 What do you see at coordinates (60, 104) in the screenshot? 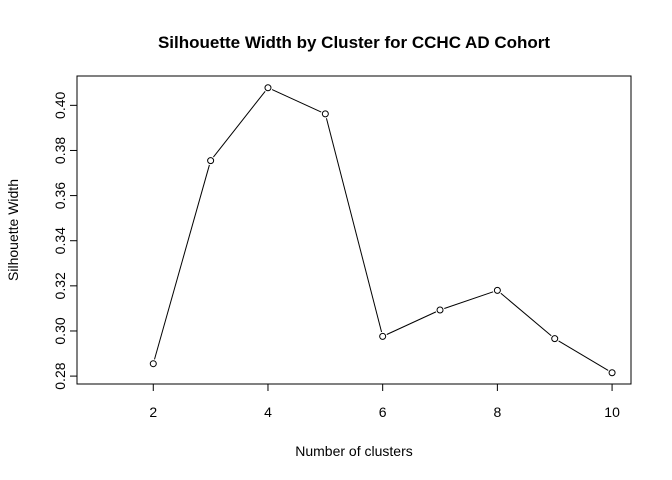
I see `y-tick-label: 0.40` at bounding box center [60, 104].